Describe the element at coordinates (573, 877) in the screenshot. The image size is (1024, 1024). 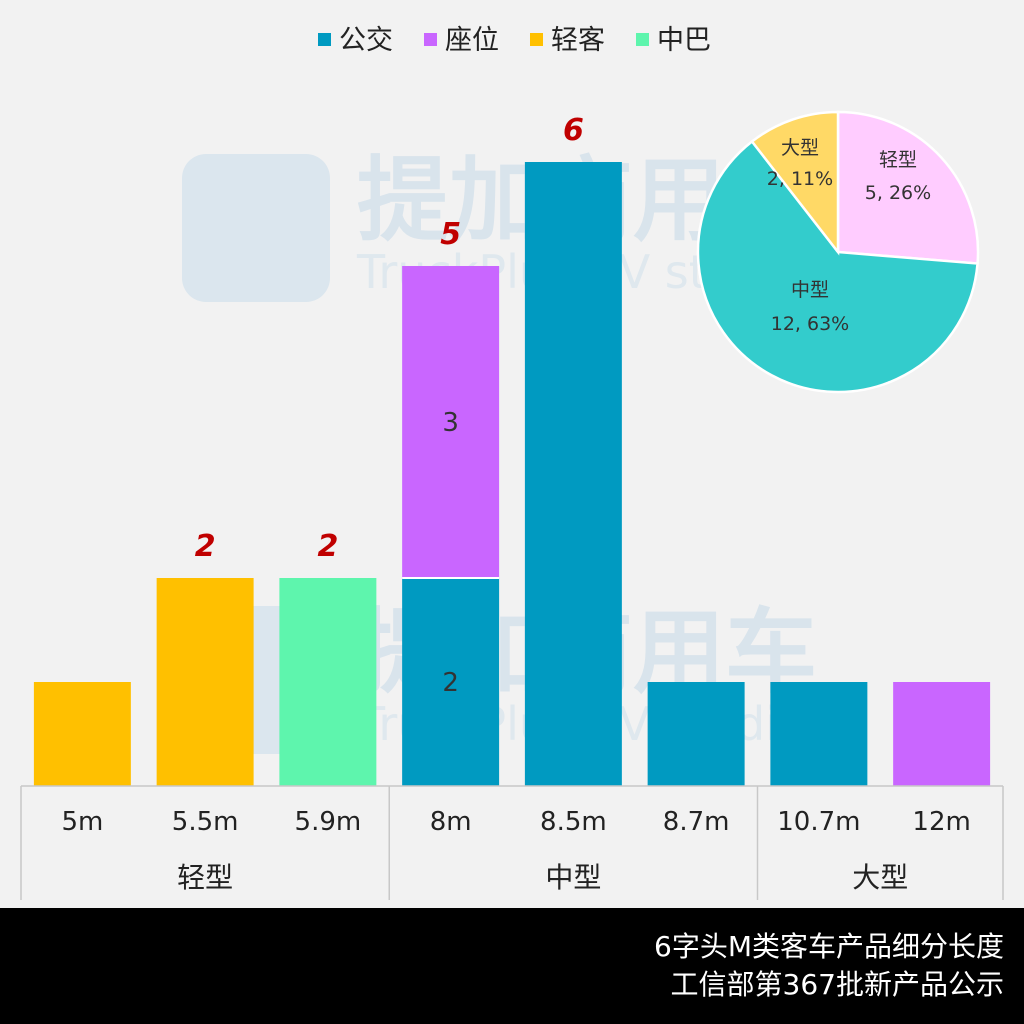
I see `group-label: 中型` at that location.